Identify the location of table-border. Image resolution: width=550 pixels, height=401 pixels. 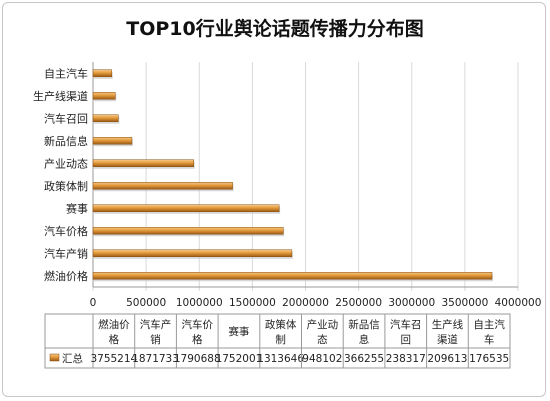
(277, 341).